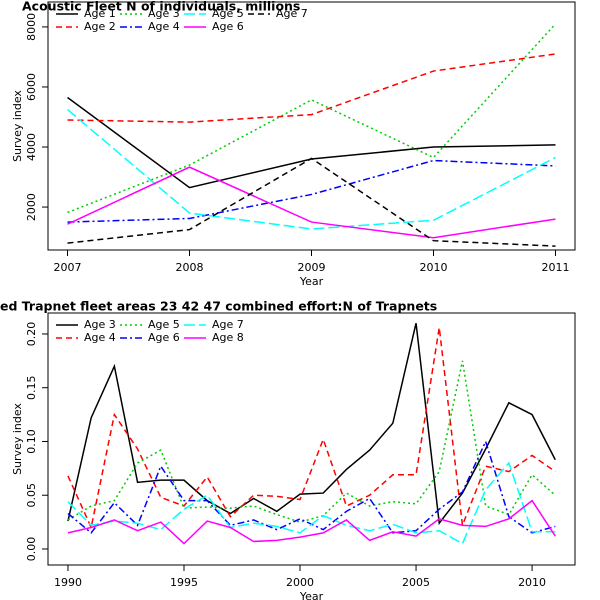 The image size is (600, 600). I want to click on y-tick-label: 2000, so click(31, 207).